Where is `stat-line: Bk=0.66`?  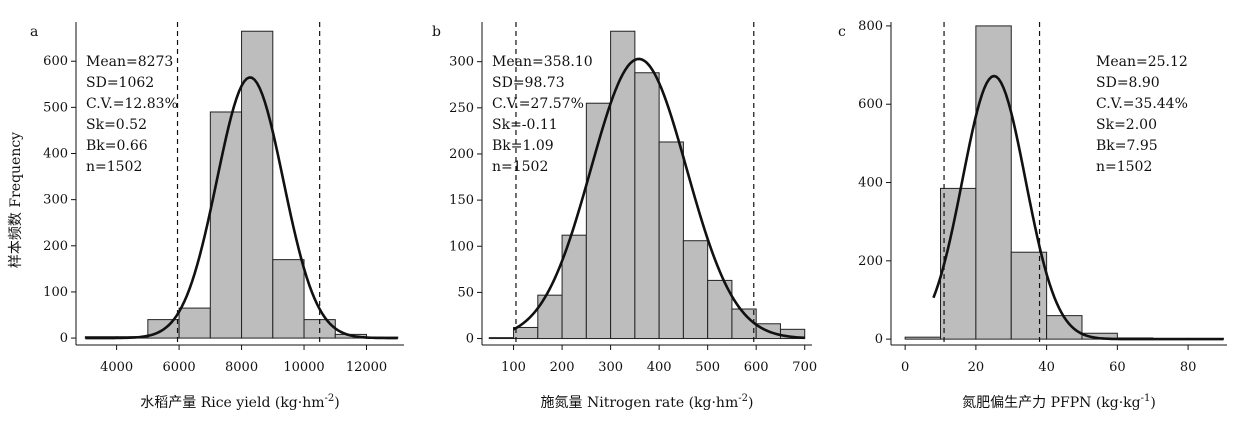
stat-line: Bk=0.66 is located at coordinates (117, 146).